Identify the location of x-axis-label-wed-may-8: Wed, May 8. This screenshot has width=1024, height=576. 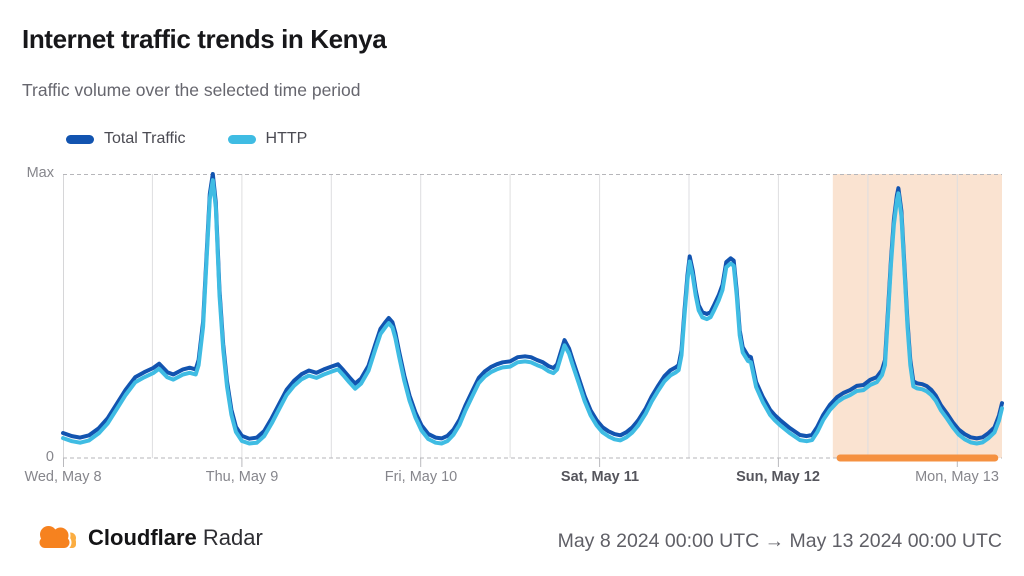
(63, 477).